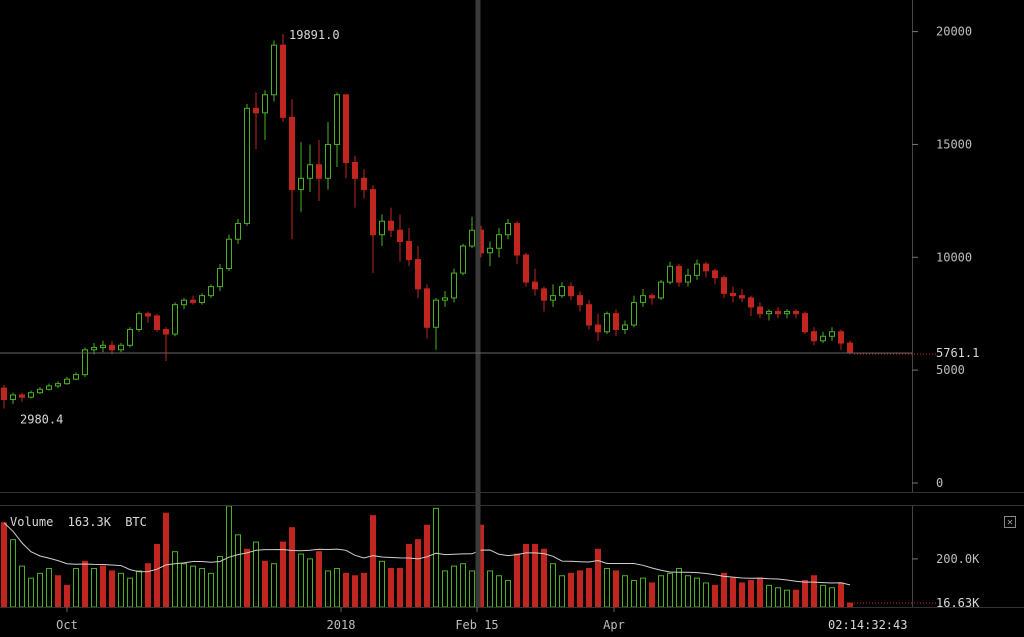  What do you see at coordinates (1010, 522) in the screenshot?
I see `close-volume-pane-icon: ✕` at bounding box center [1010, 522].